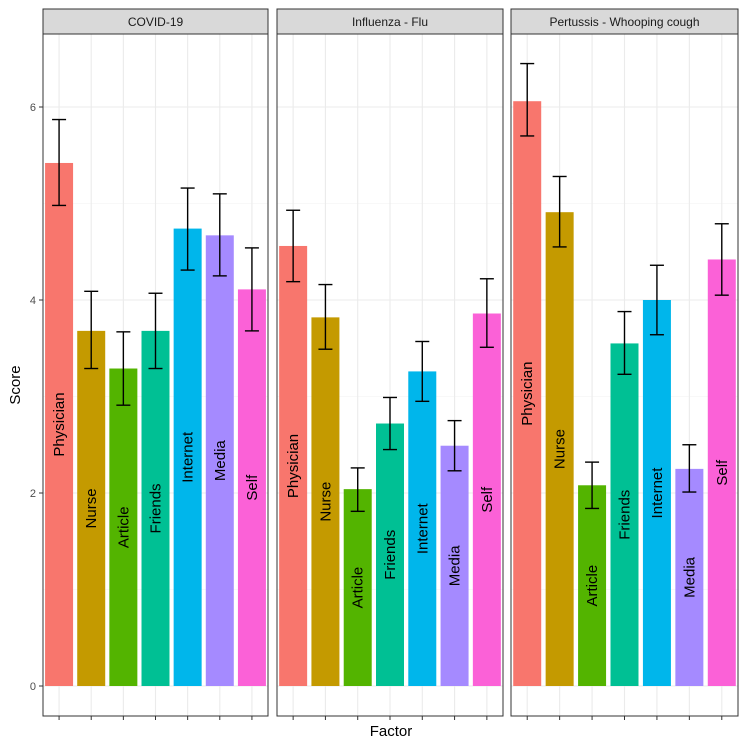  Describe the element at coordinates (391, 731) in the screenshot. I see `x-axis-title: Factor` at that location.